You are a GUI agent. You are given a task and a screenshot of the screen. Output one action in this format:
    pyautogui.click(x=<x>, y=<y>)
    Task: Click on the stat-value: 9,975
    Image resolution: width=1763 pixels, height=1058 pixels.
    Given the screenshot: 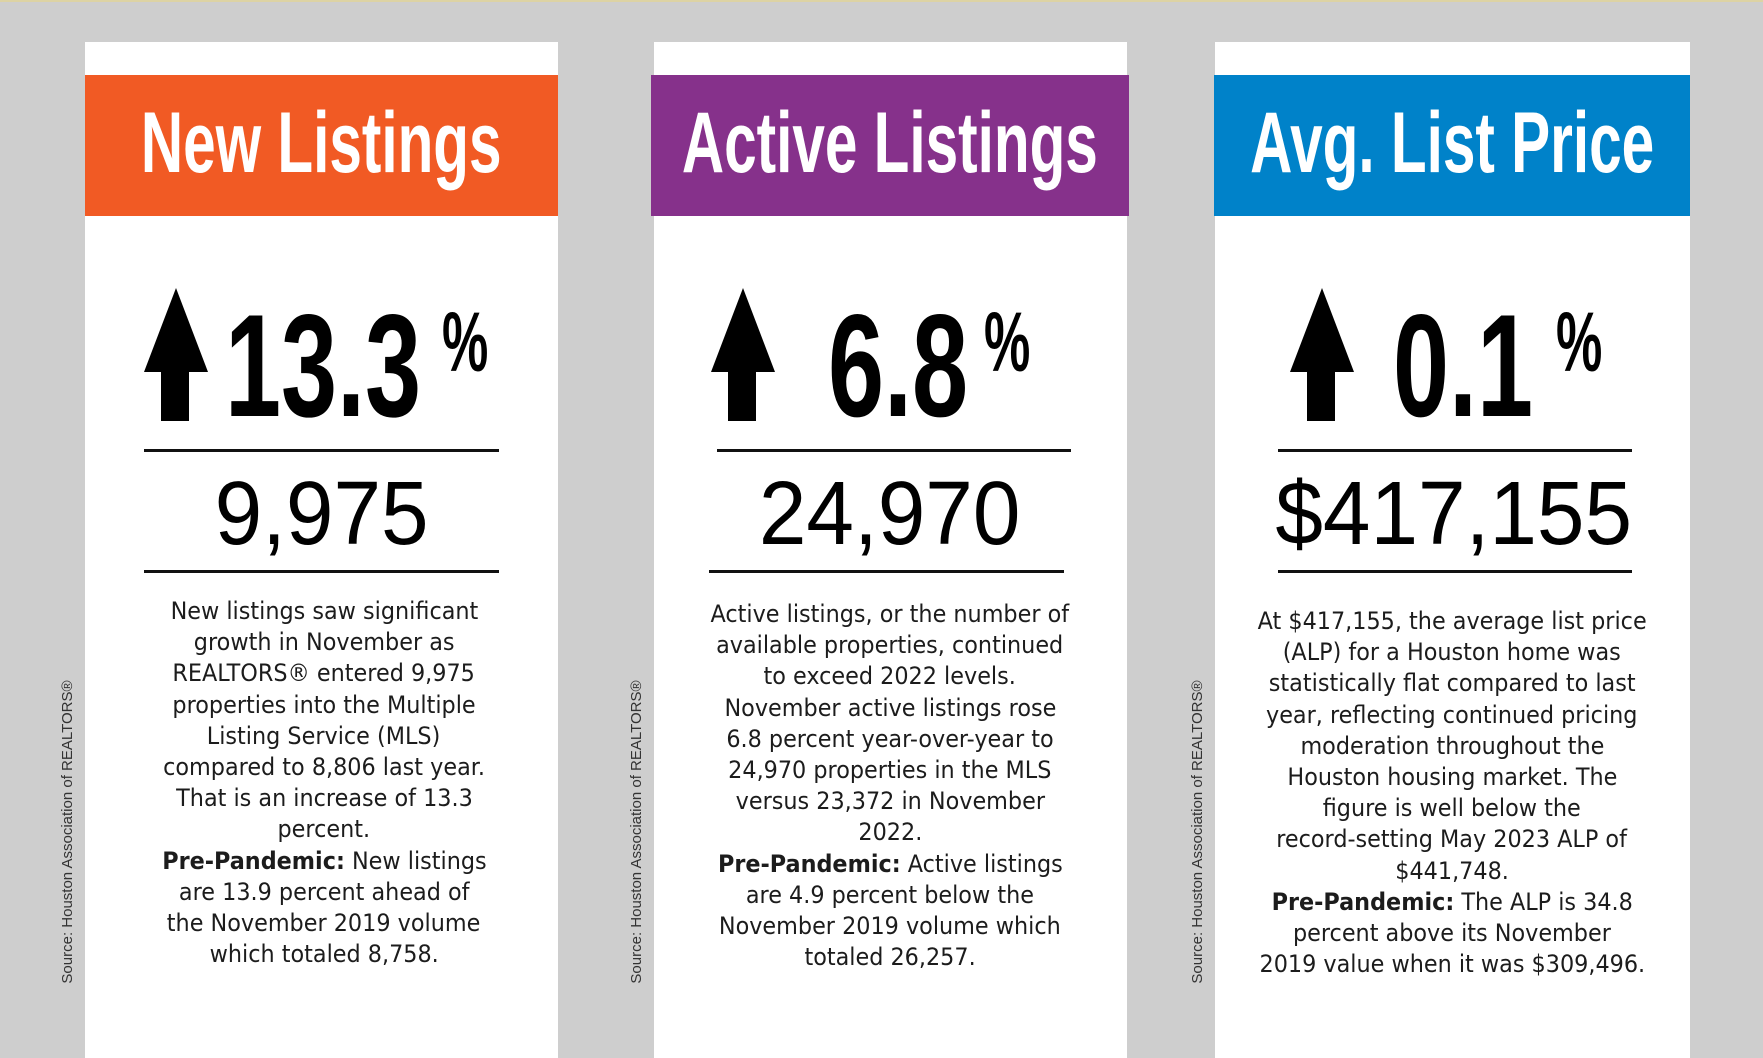 What is the action you would take?
    pyautogui.click(x=322, y=514)
    